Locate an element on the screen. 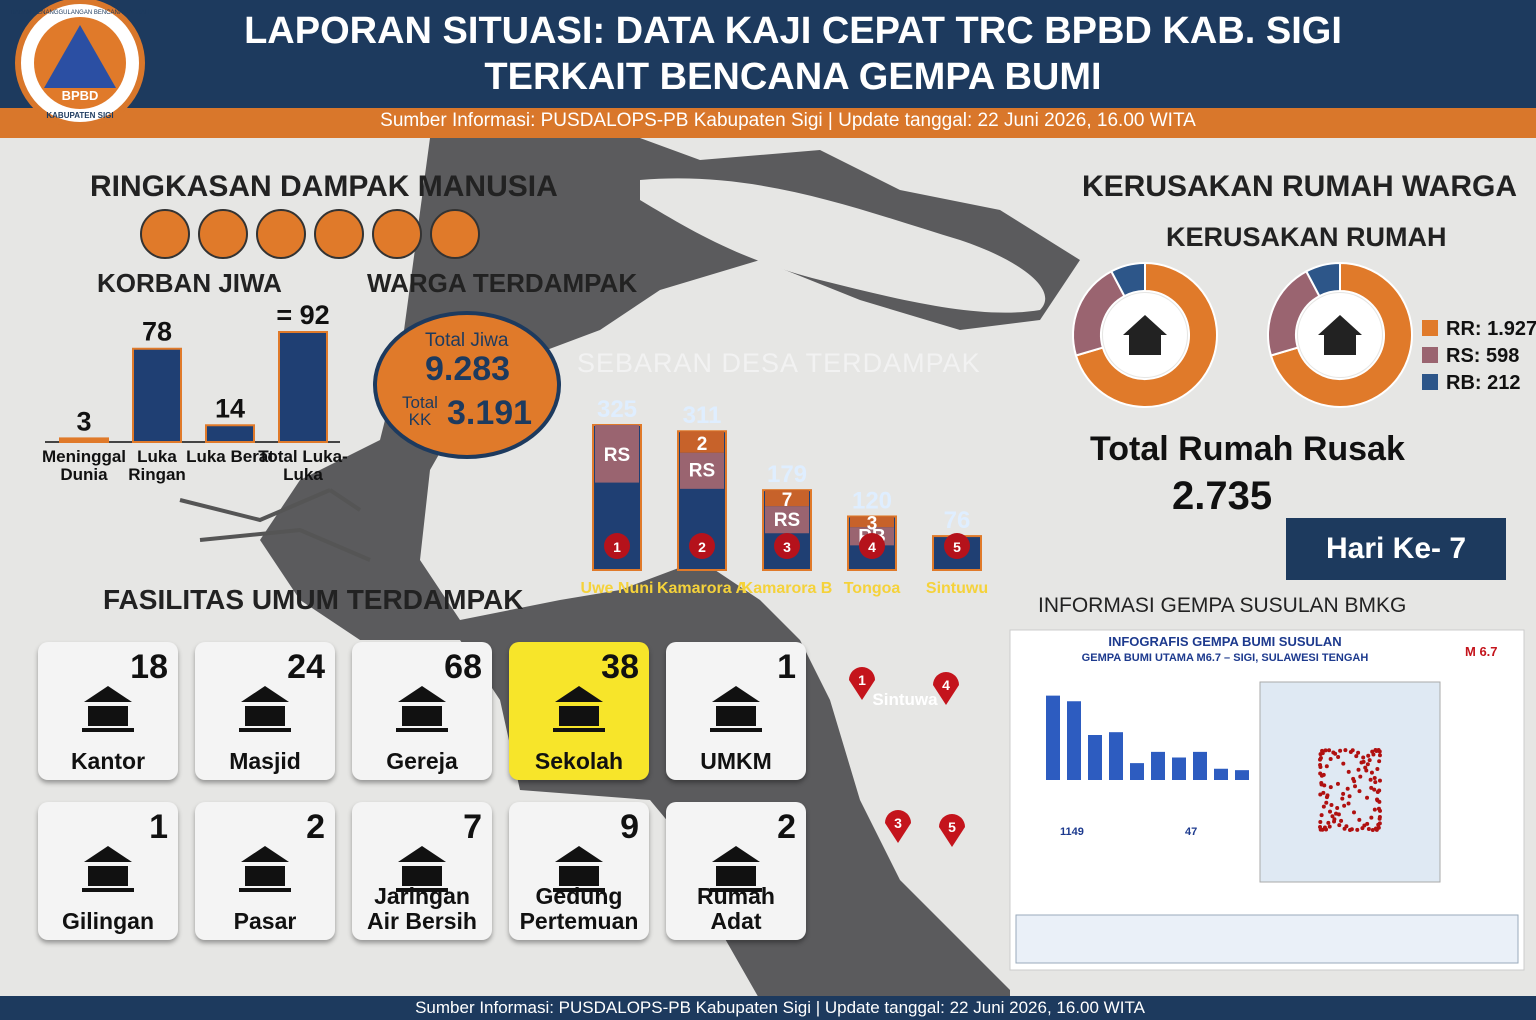 The image size is (1536, 1020). facility-card: 2 Rumah Adat is located at coordinates (736, 871).